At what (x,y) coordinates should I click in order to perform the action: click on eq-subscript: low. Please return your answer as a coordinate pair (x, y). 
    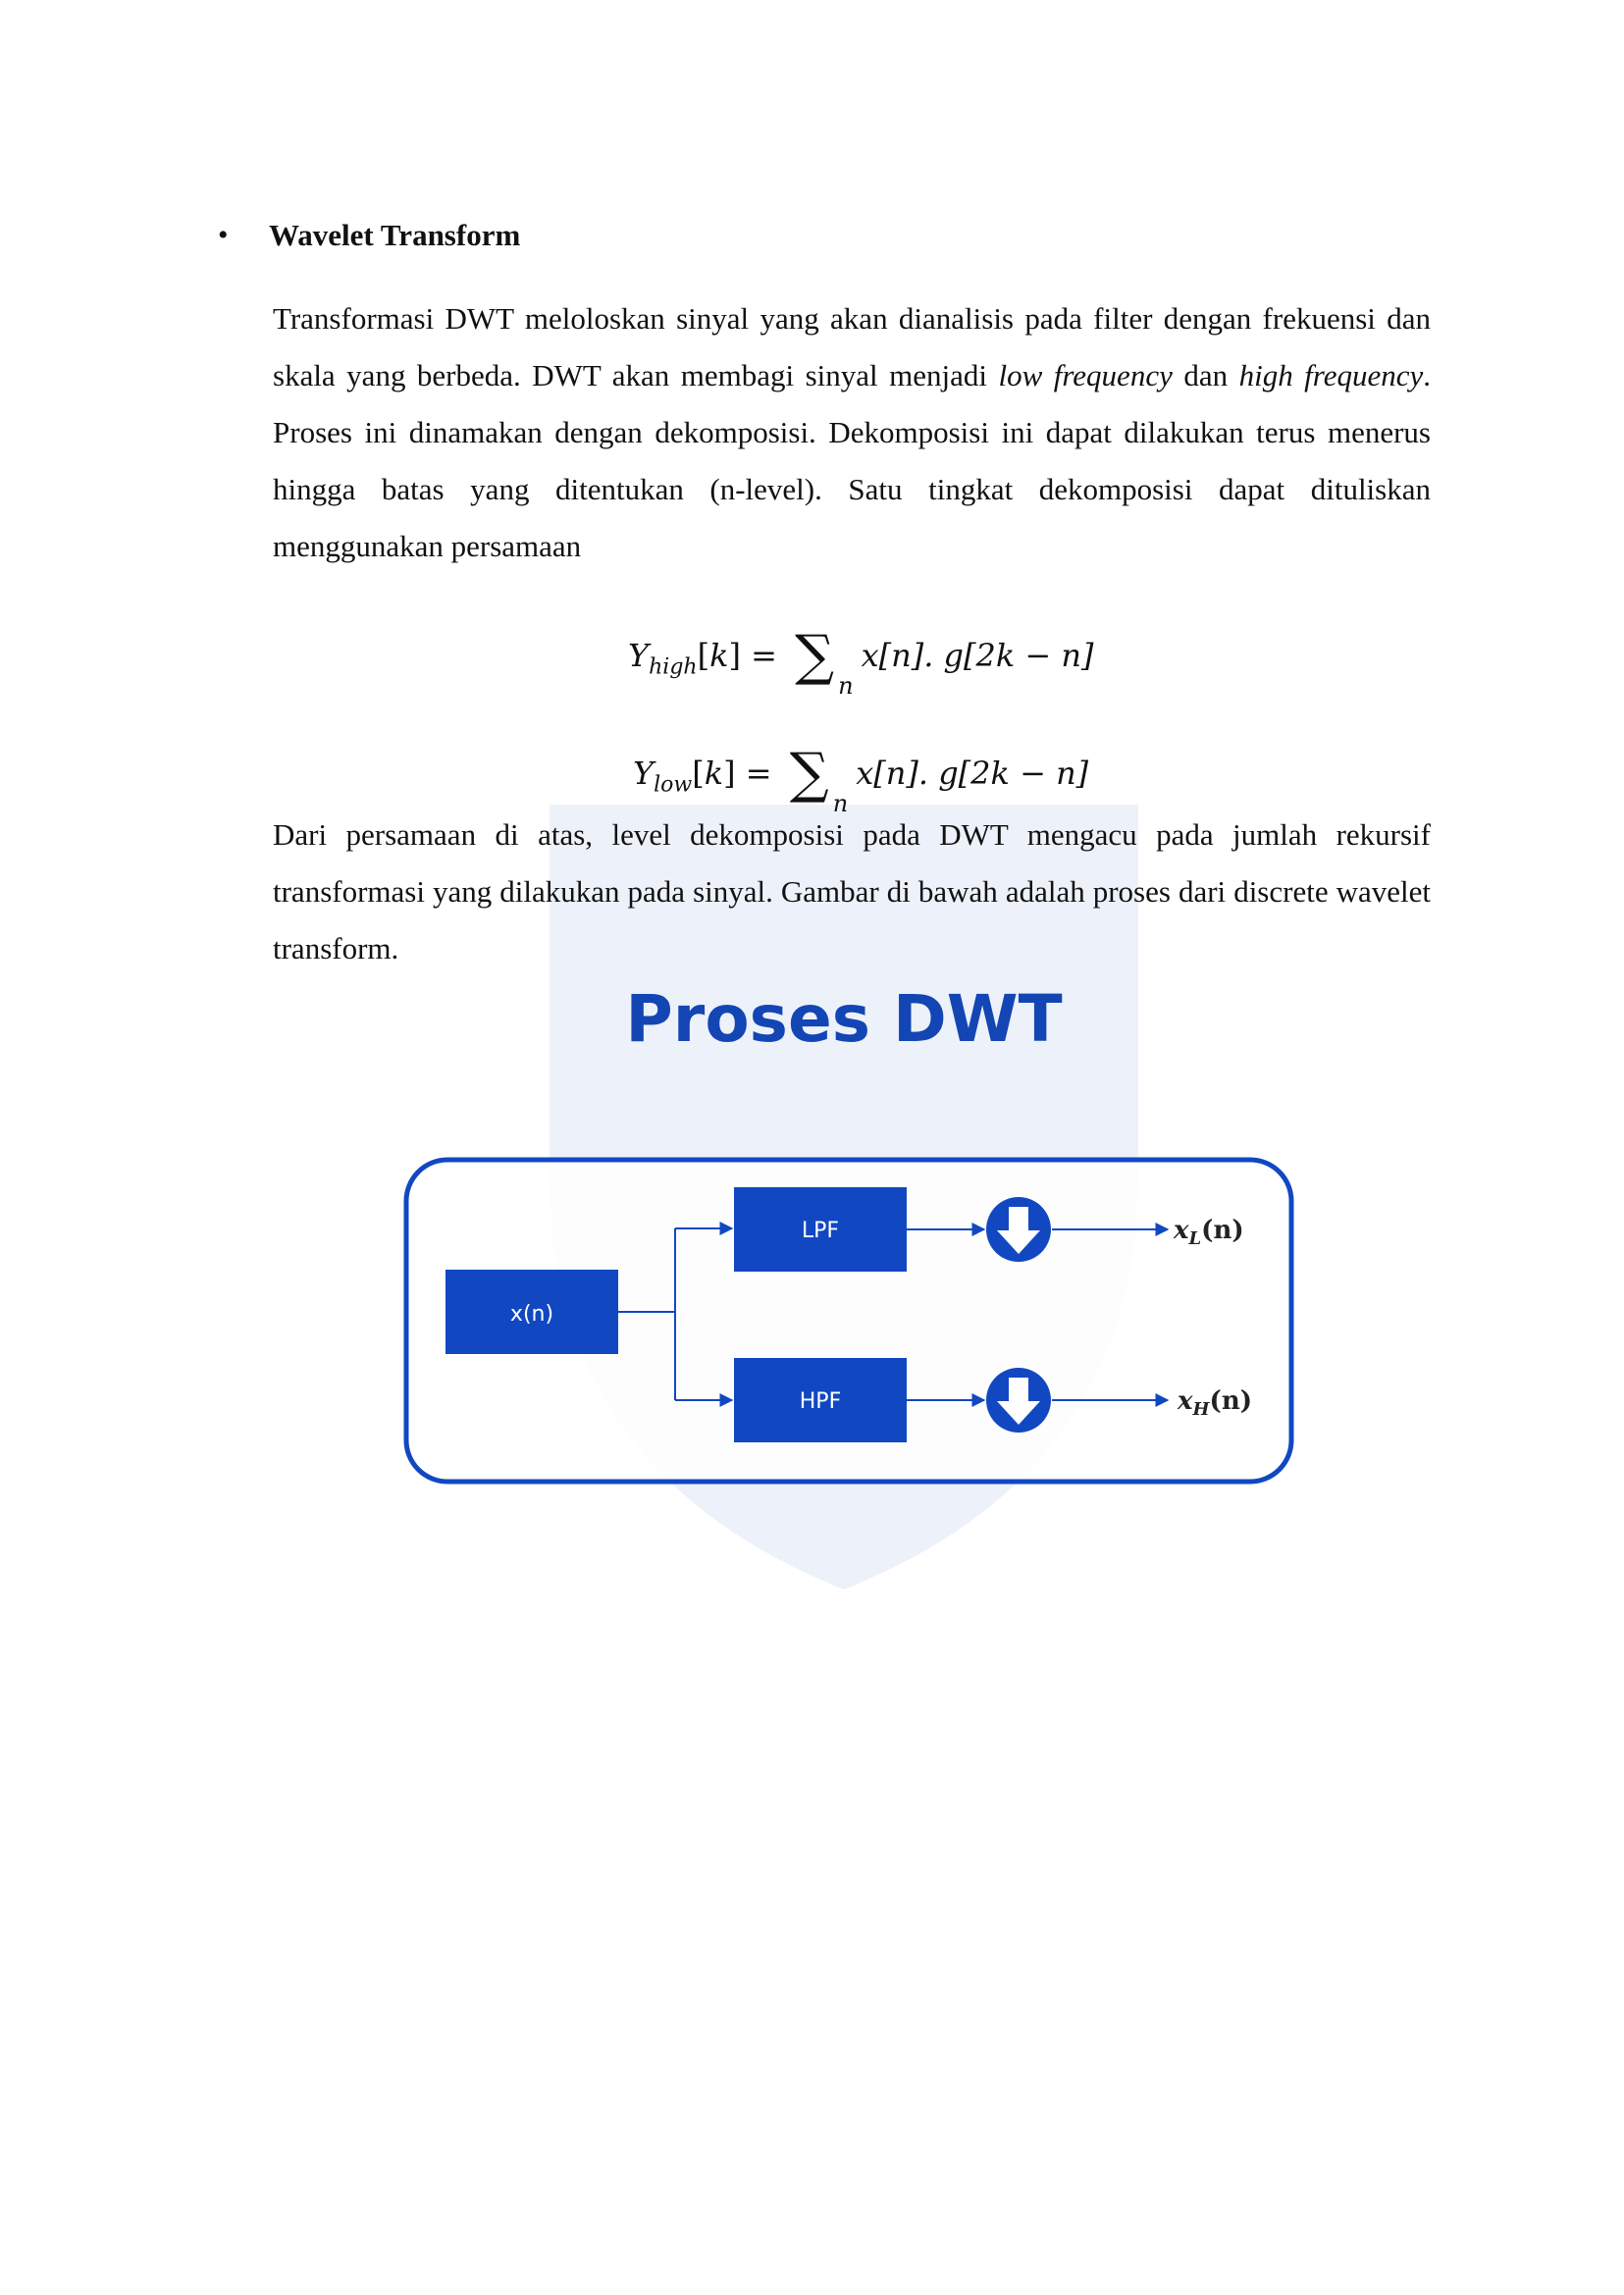
    Looking at the image, I should click on (673, 785).